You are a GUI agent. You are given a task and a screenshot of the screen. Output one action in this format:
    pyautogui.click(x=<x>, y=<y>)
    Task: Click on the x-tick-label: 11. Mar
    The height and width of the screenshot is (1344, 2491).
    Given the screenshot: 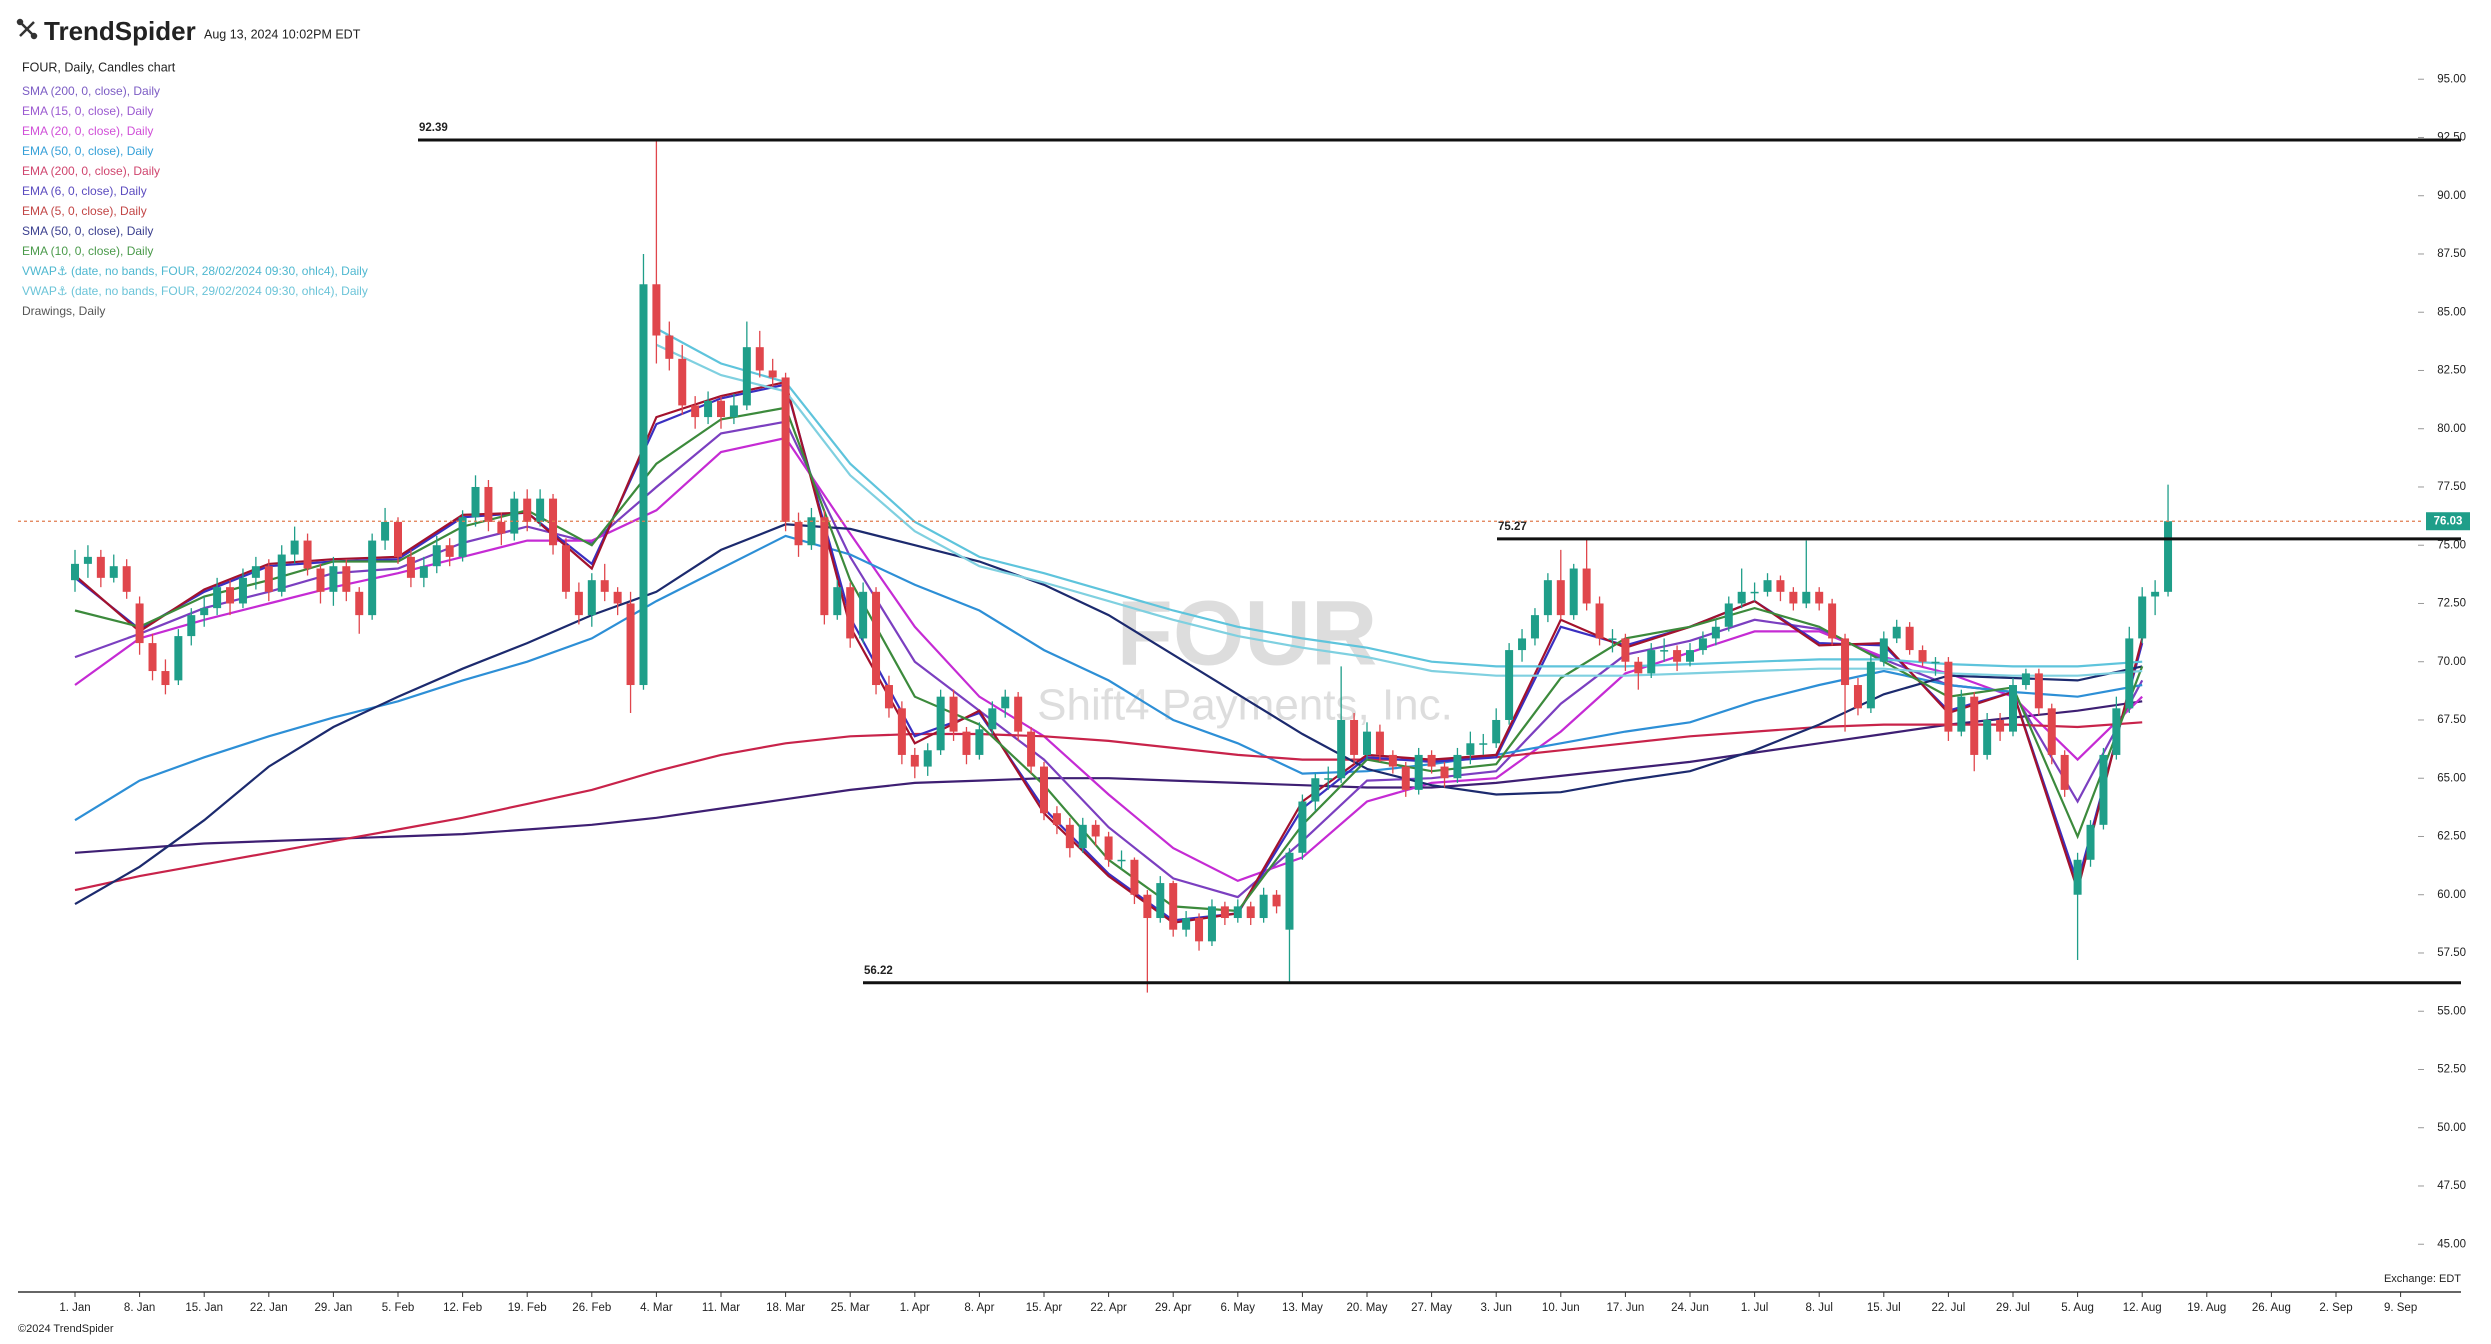 What is the action you would take?
    pyautogui.click(x=721, y=1308)
    